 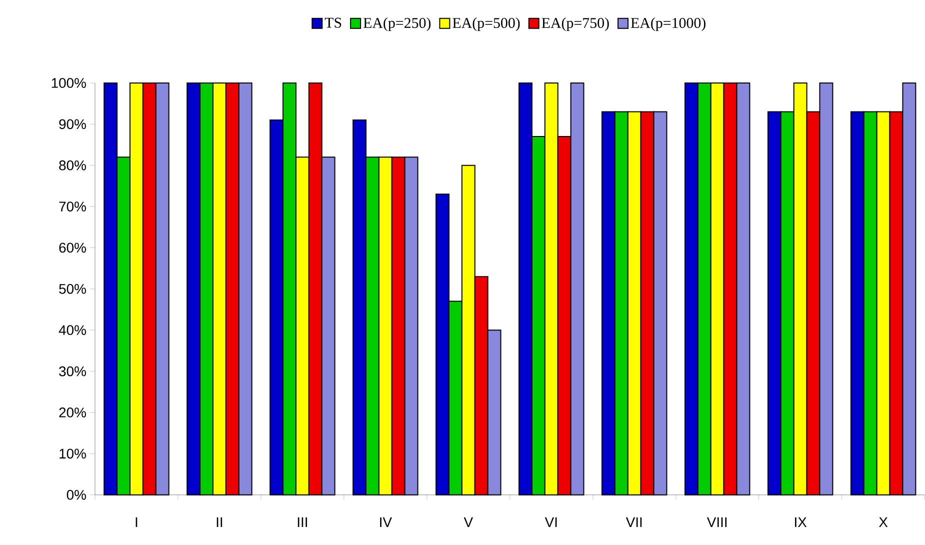 I want to click on y-tick-label: 0%, so click(x=76, y=495).